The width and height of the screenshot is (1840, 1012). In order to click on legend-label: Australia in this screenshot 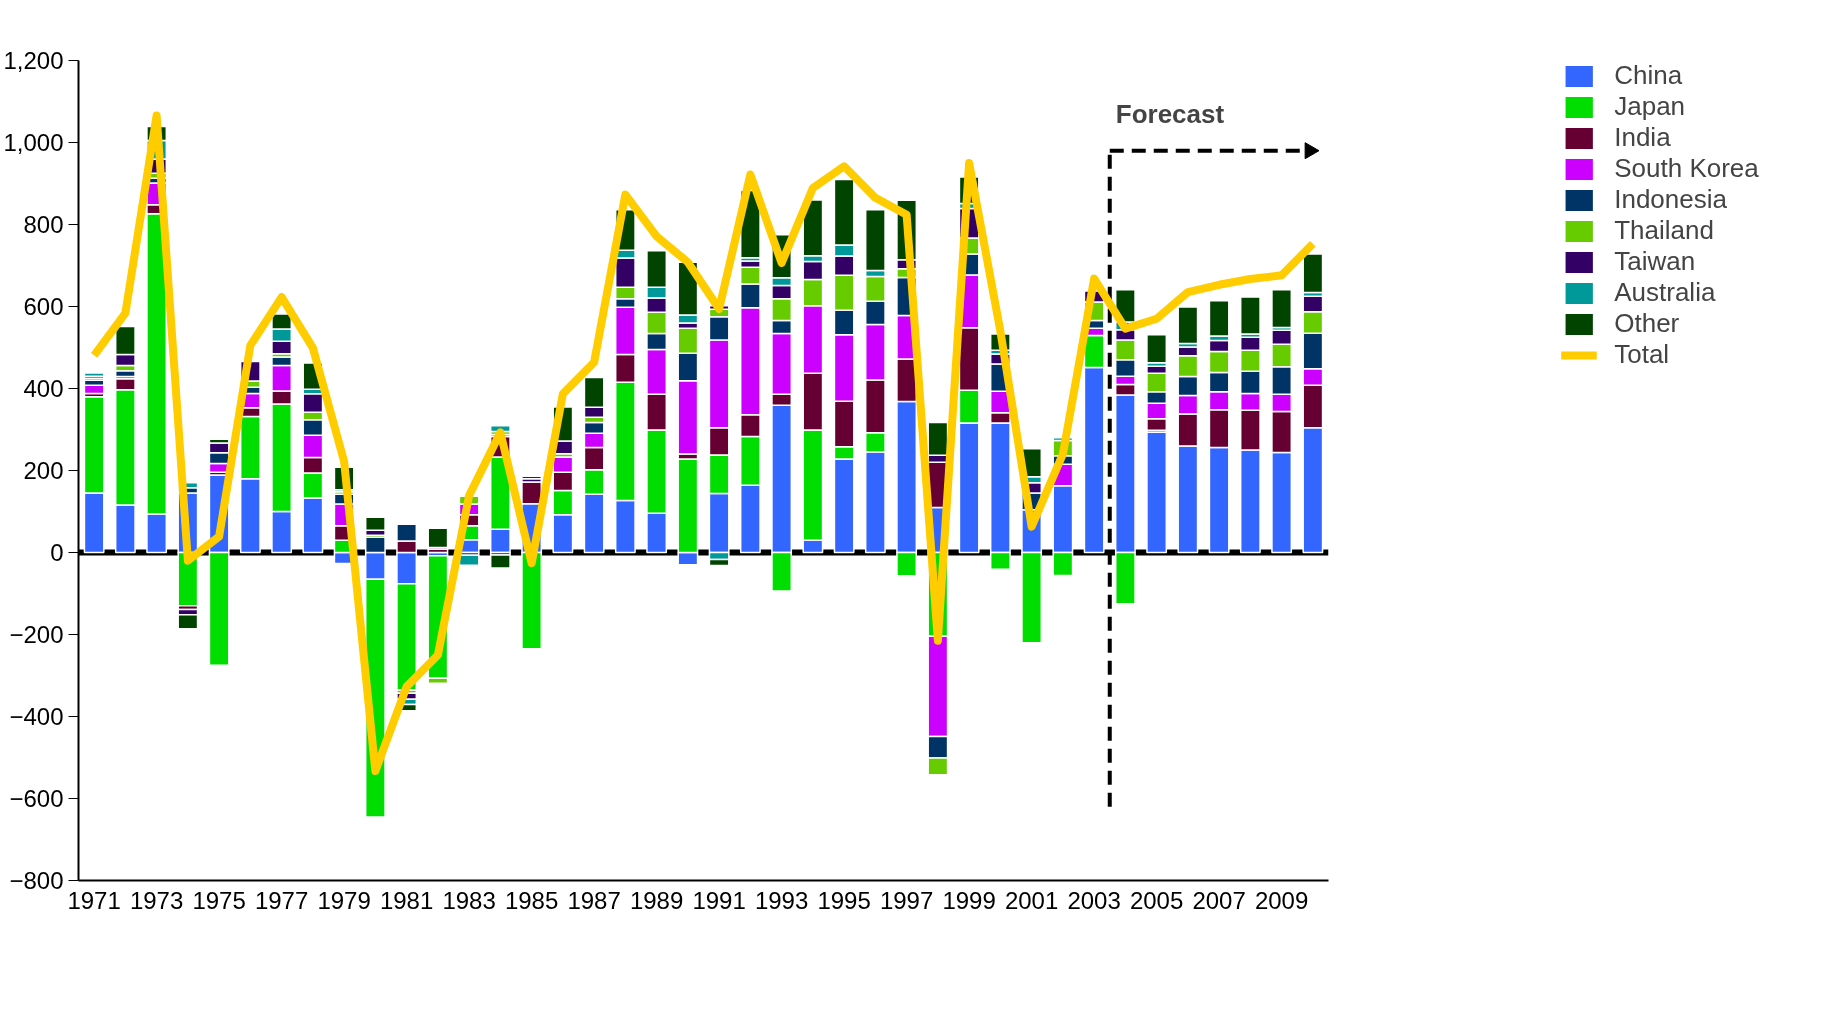, I will do `click(1665, 292)`.